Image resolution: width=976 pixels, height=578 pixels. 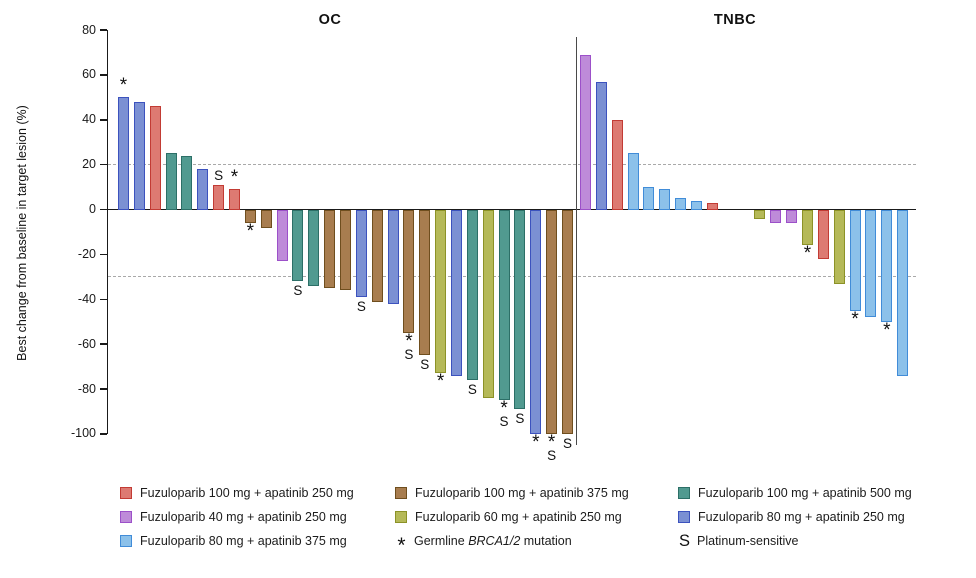 What do you see at coordinates (512, 277) in the screenshot?
I see `reference-line--30` at bounding box center [512, 277].